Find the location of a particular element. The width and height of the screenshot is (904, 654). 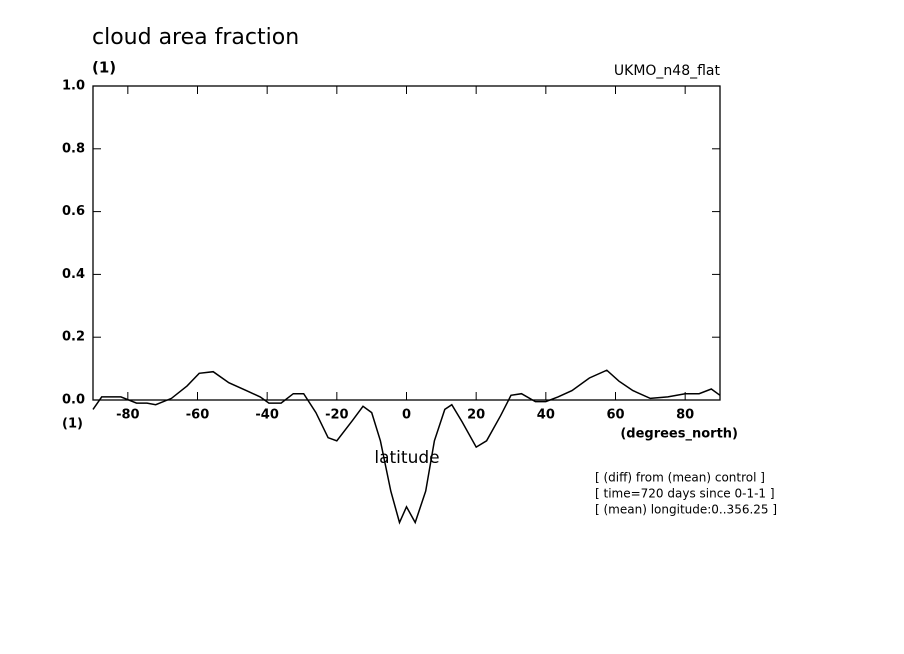

x-unit: (1) is located at coordinates (72, 424).